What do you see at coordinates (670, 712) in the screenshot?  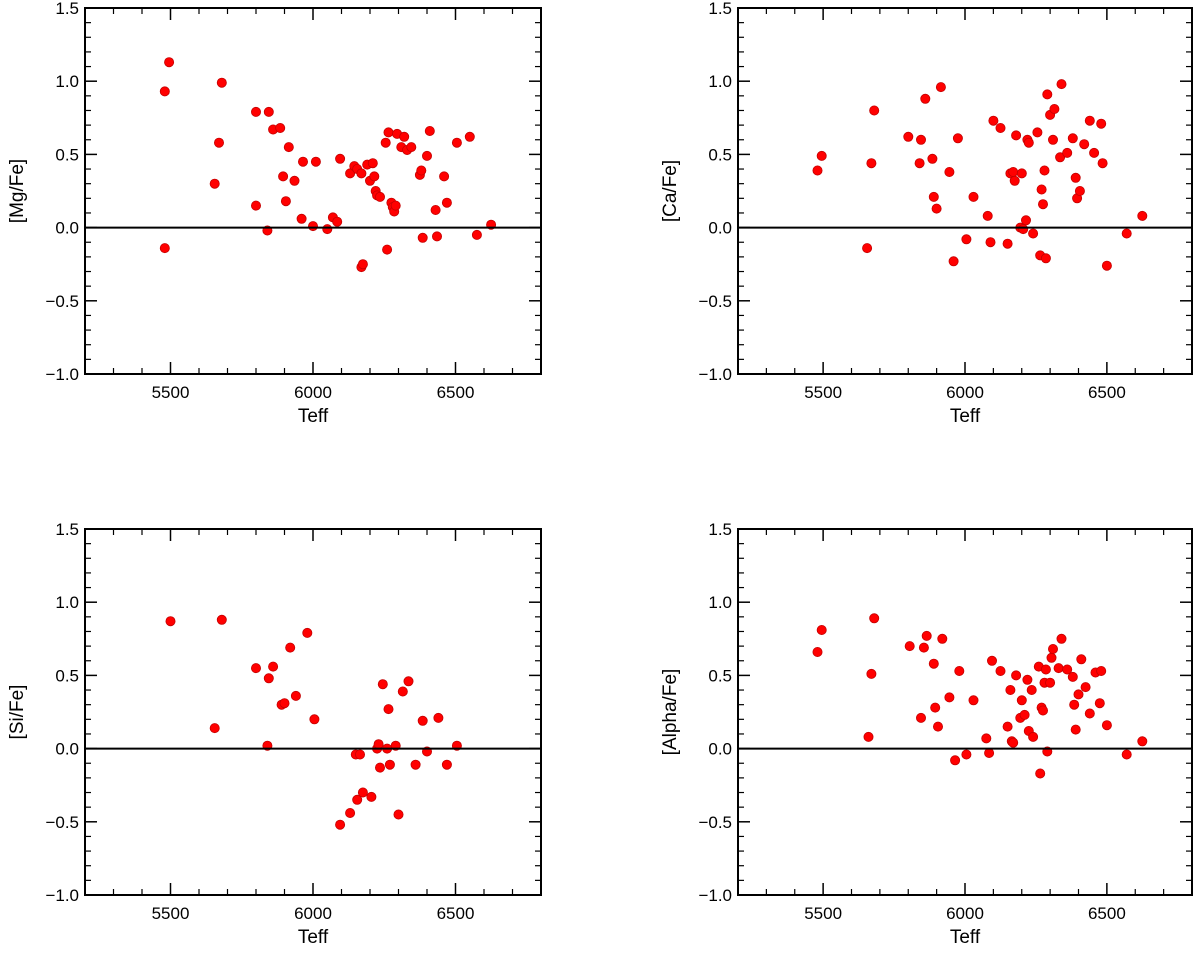 I see `y-axis-label: [Alpha/Fe]` at bounding box center [670, 712].